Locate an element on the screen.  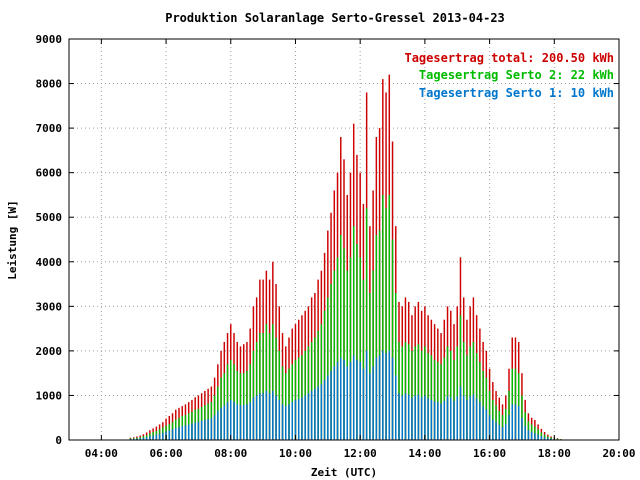
y-tick-label: 9000 is located at coordinates (49, 39).